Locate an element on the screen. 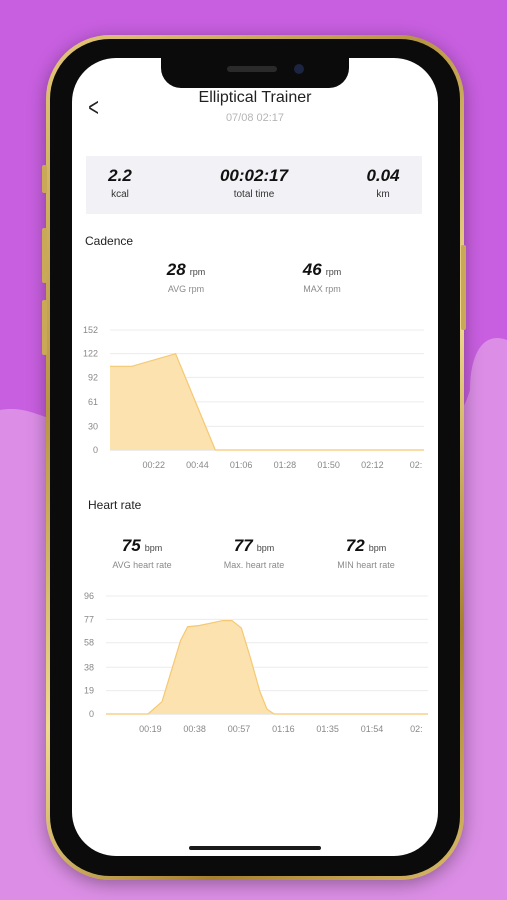  speaker is located at coordinates (252, 69).